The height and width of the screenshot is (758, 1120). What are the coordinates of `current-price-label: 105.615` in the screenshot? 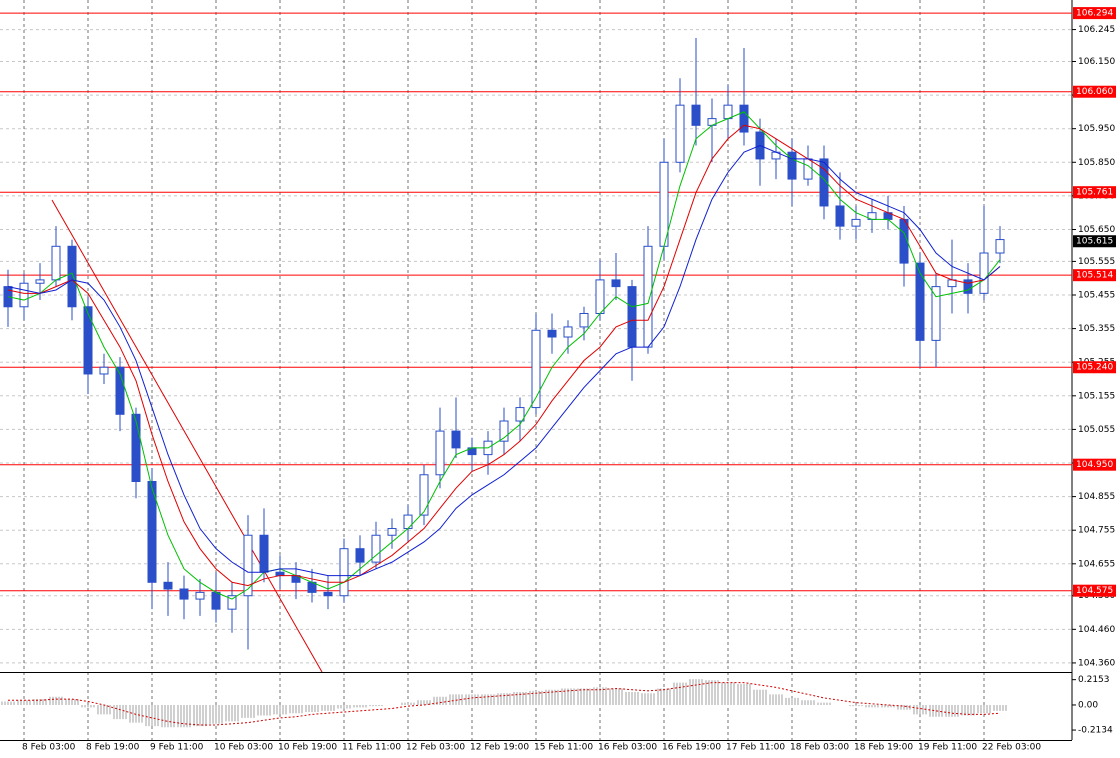 It's located at (1094, 242).